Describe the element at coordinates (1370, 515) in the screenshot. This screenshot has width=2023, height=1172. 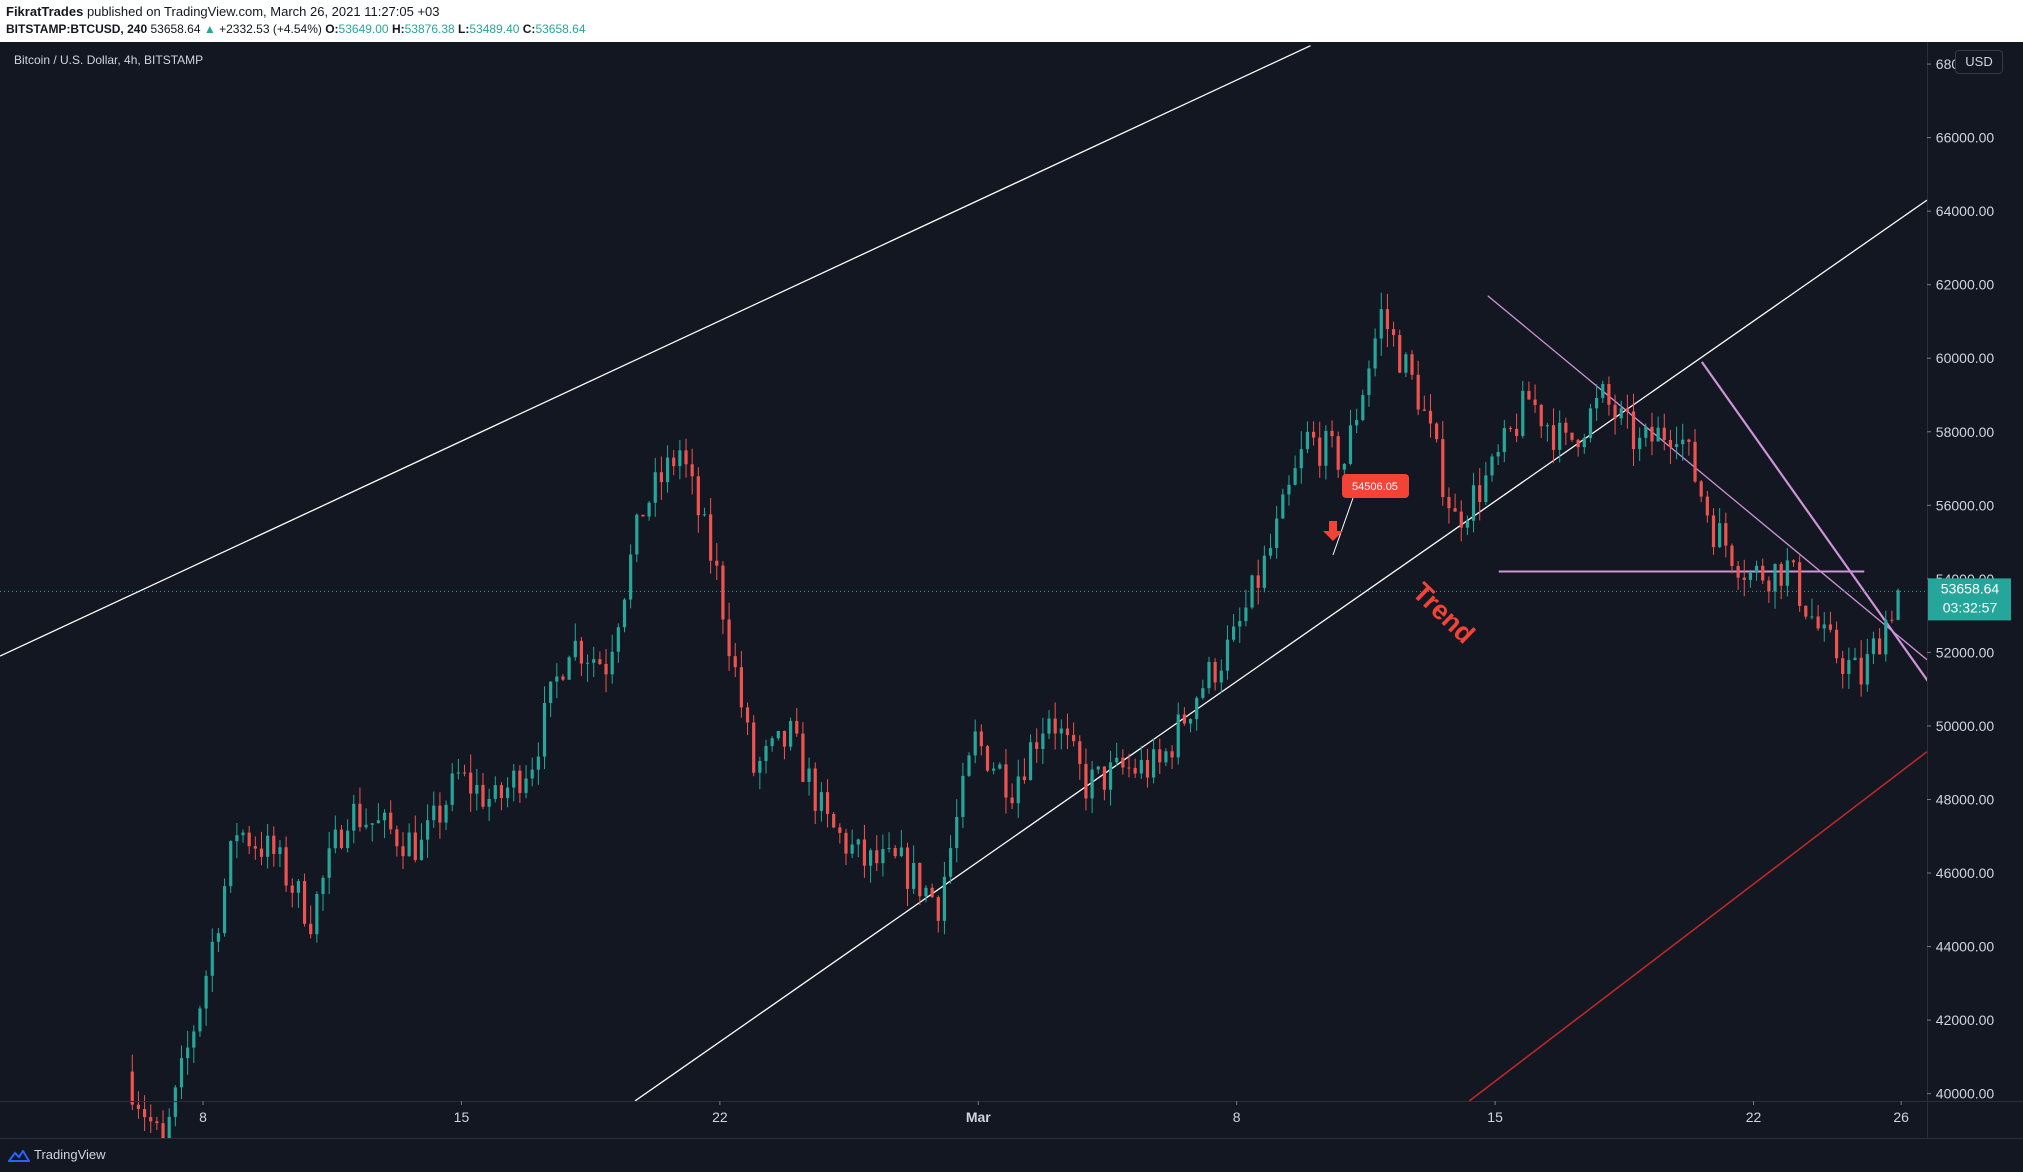
I see `price-callout: 54506.05` at that location.